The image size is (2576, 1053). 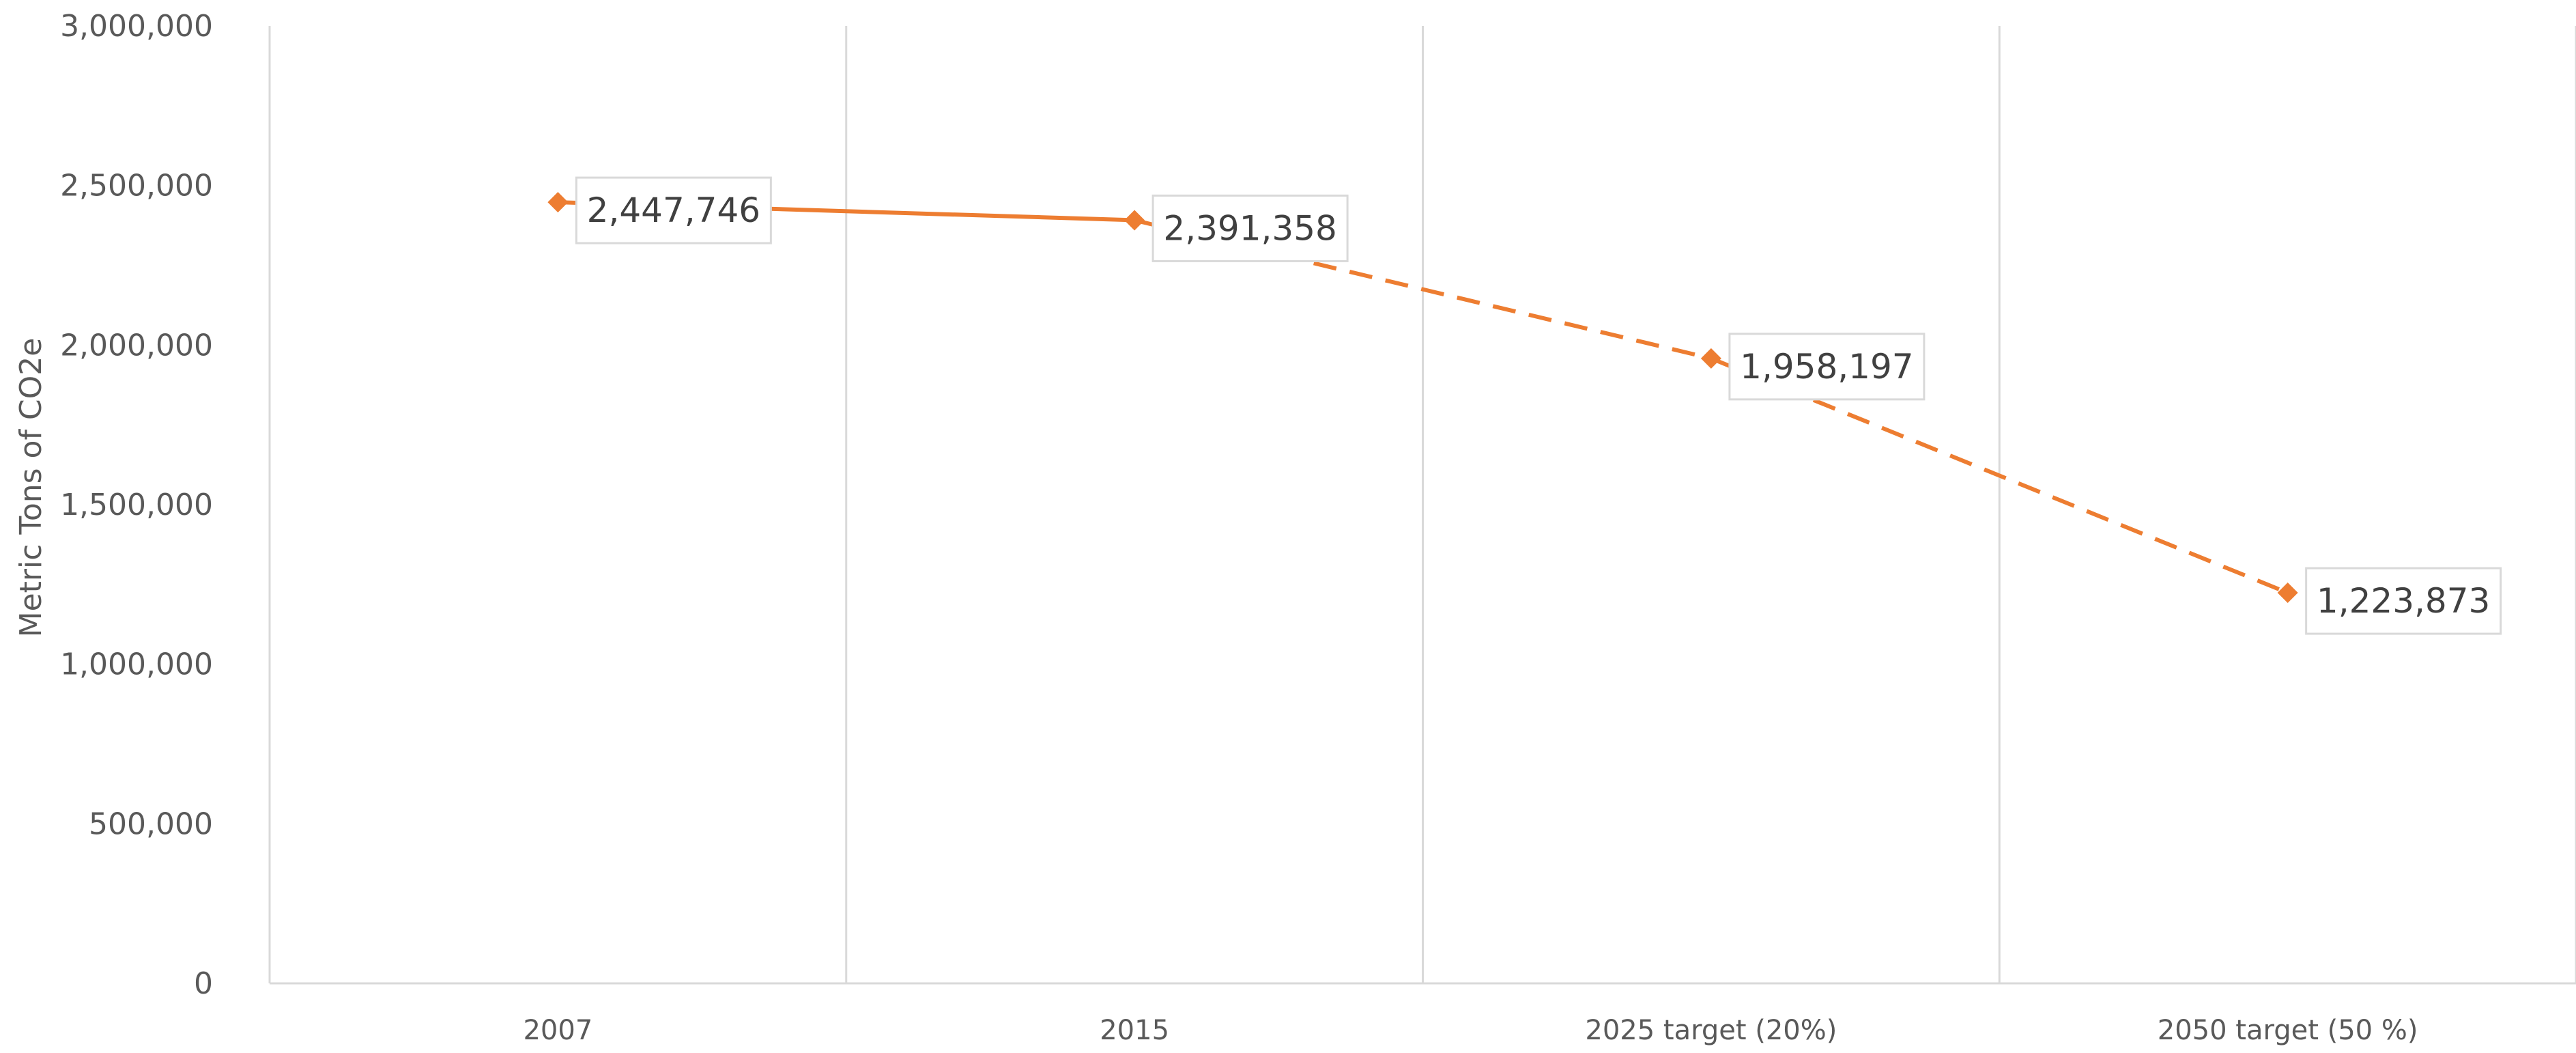 I want to click on x-tick-label: 2015, so click(x=1134, y=1030).